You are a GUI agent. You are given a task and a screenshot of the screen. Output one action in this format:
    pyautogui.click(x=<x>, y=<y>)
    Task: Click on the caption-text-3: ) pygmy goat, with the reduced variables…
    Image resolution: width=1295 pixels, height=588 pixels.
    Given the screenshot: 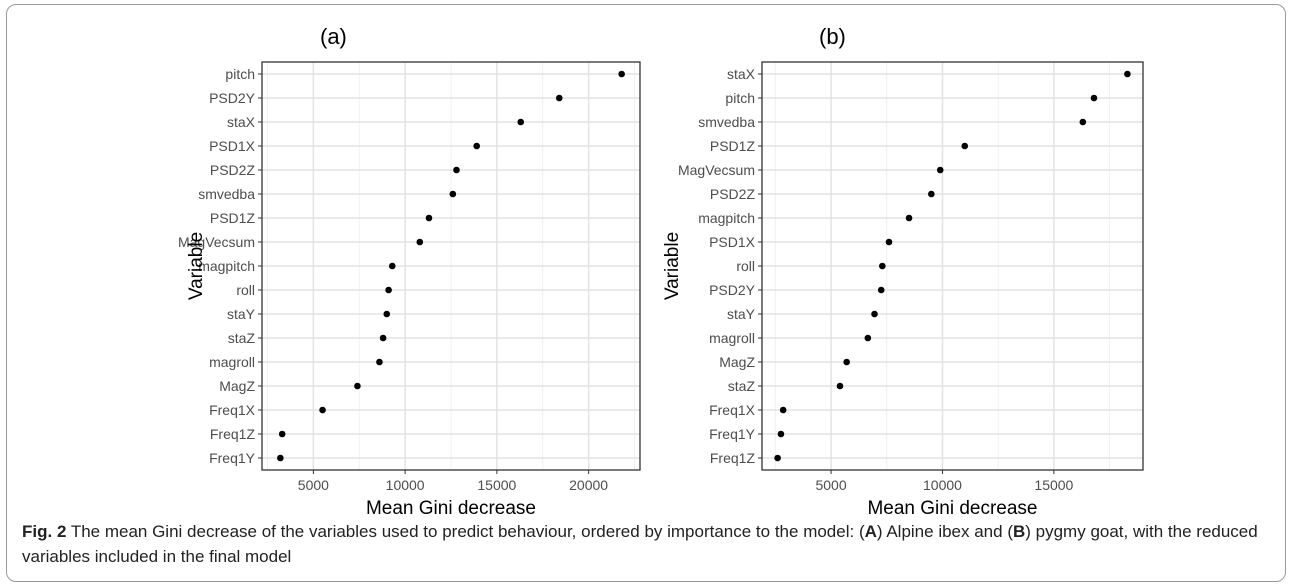 What is the action you would take?
    pyautogui.click(x=640, y=544)
    